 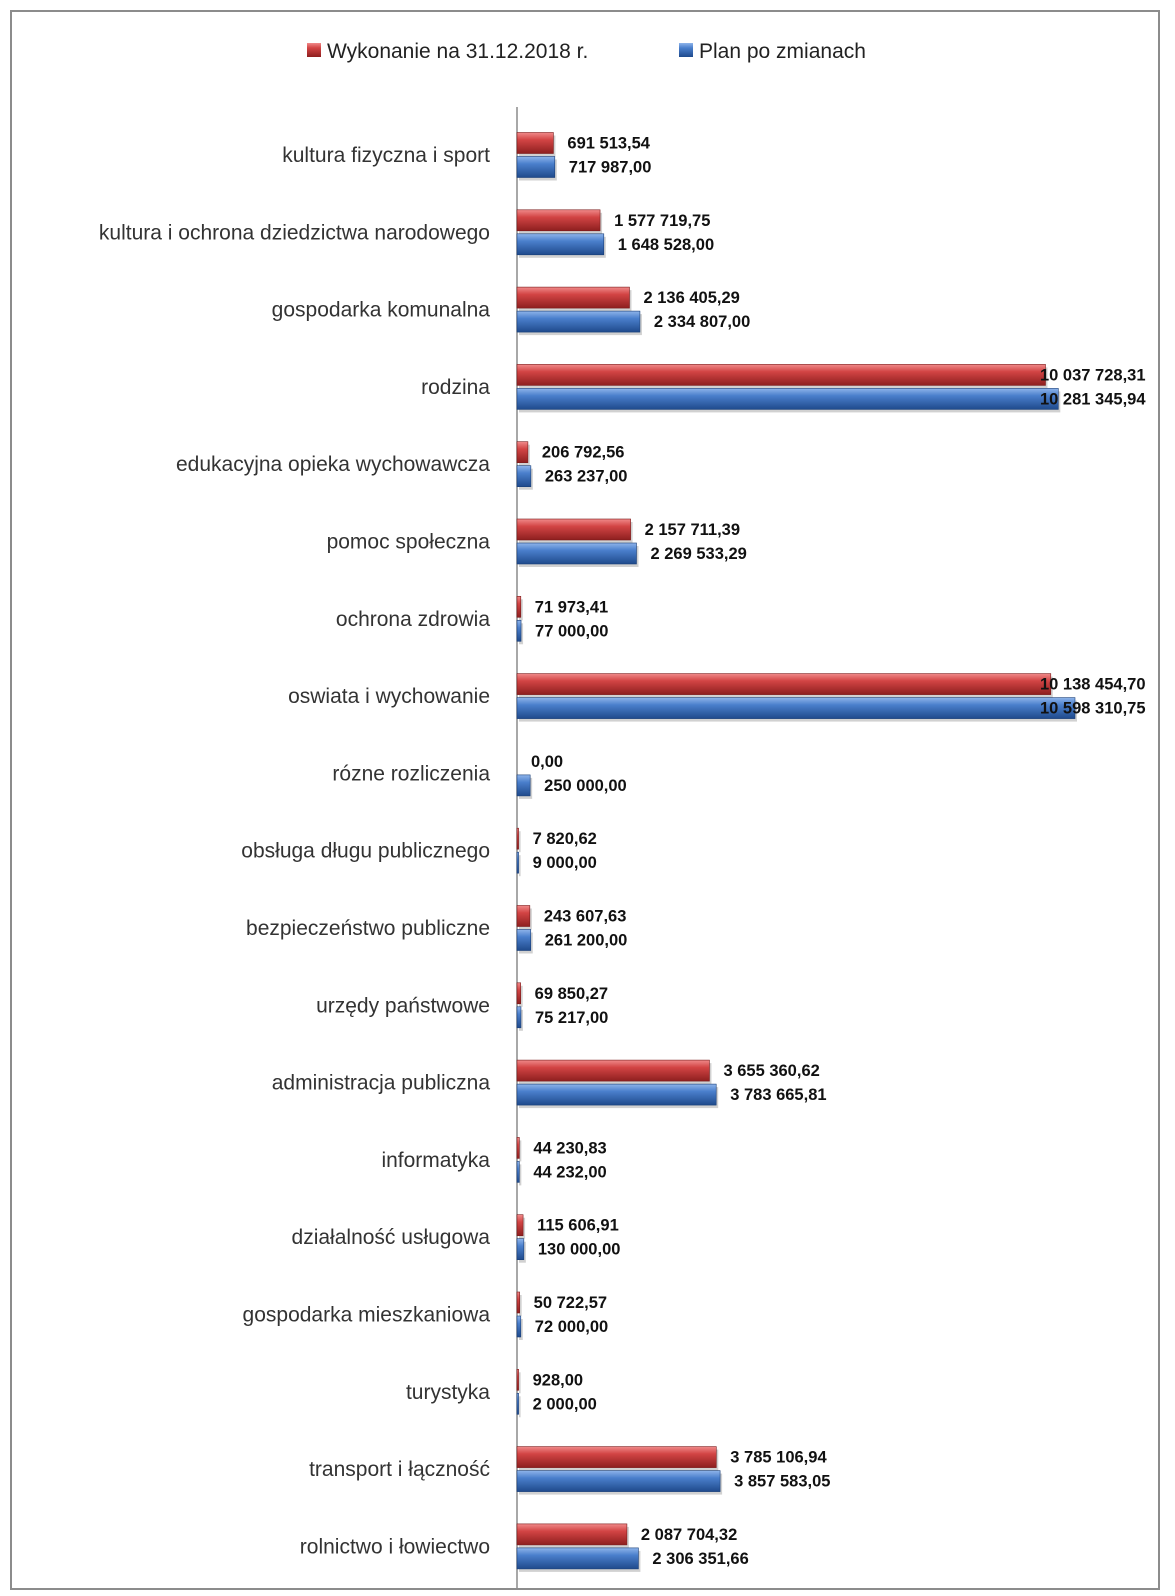 I want to click on value-label-plan: 2 269 533,29, so click(x=698, y=554).